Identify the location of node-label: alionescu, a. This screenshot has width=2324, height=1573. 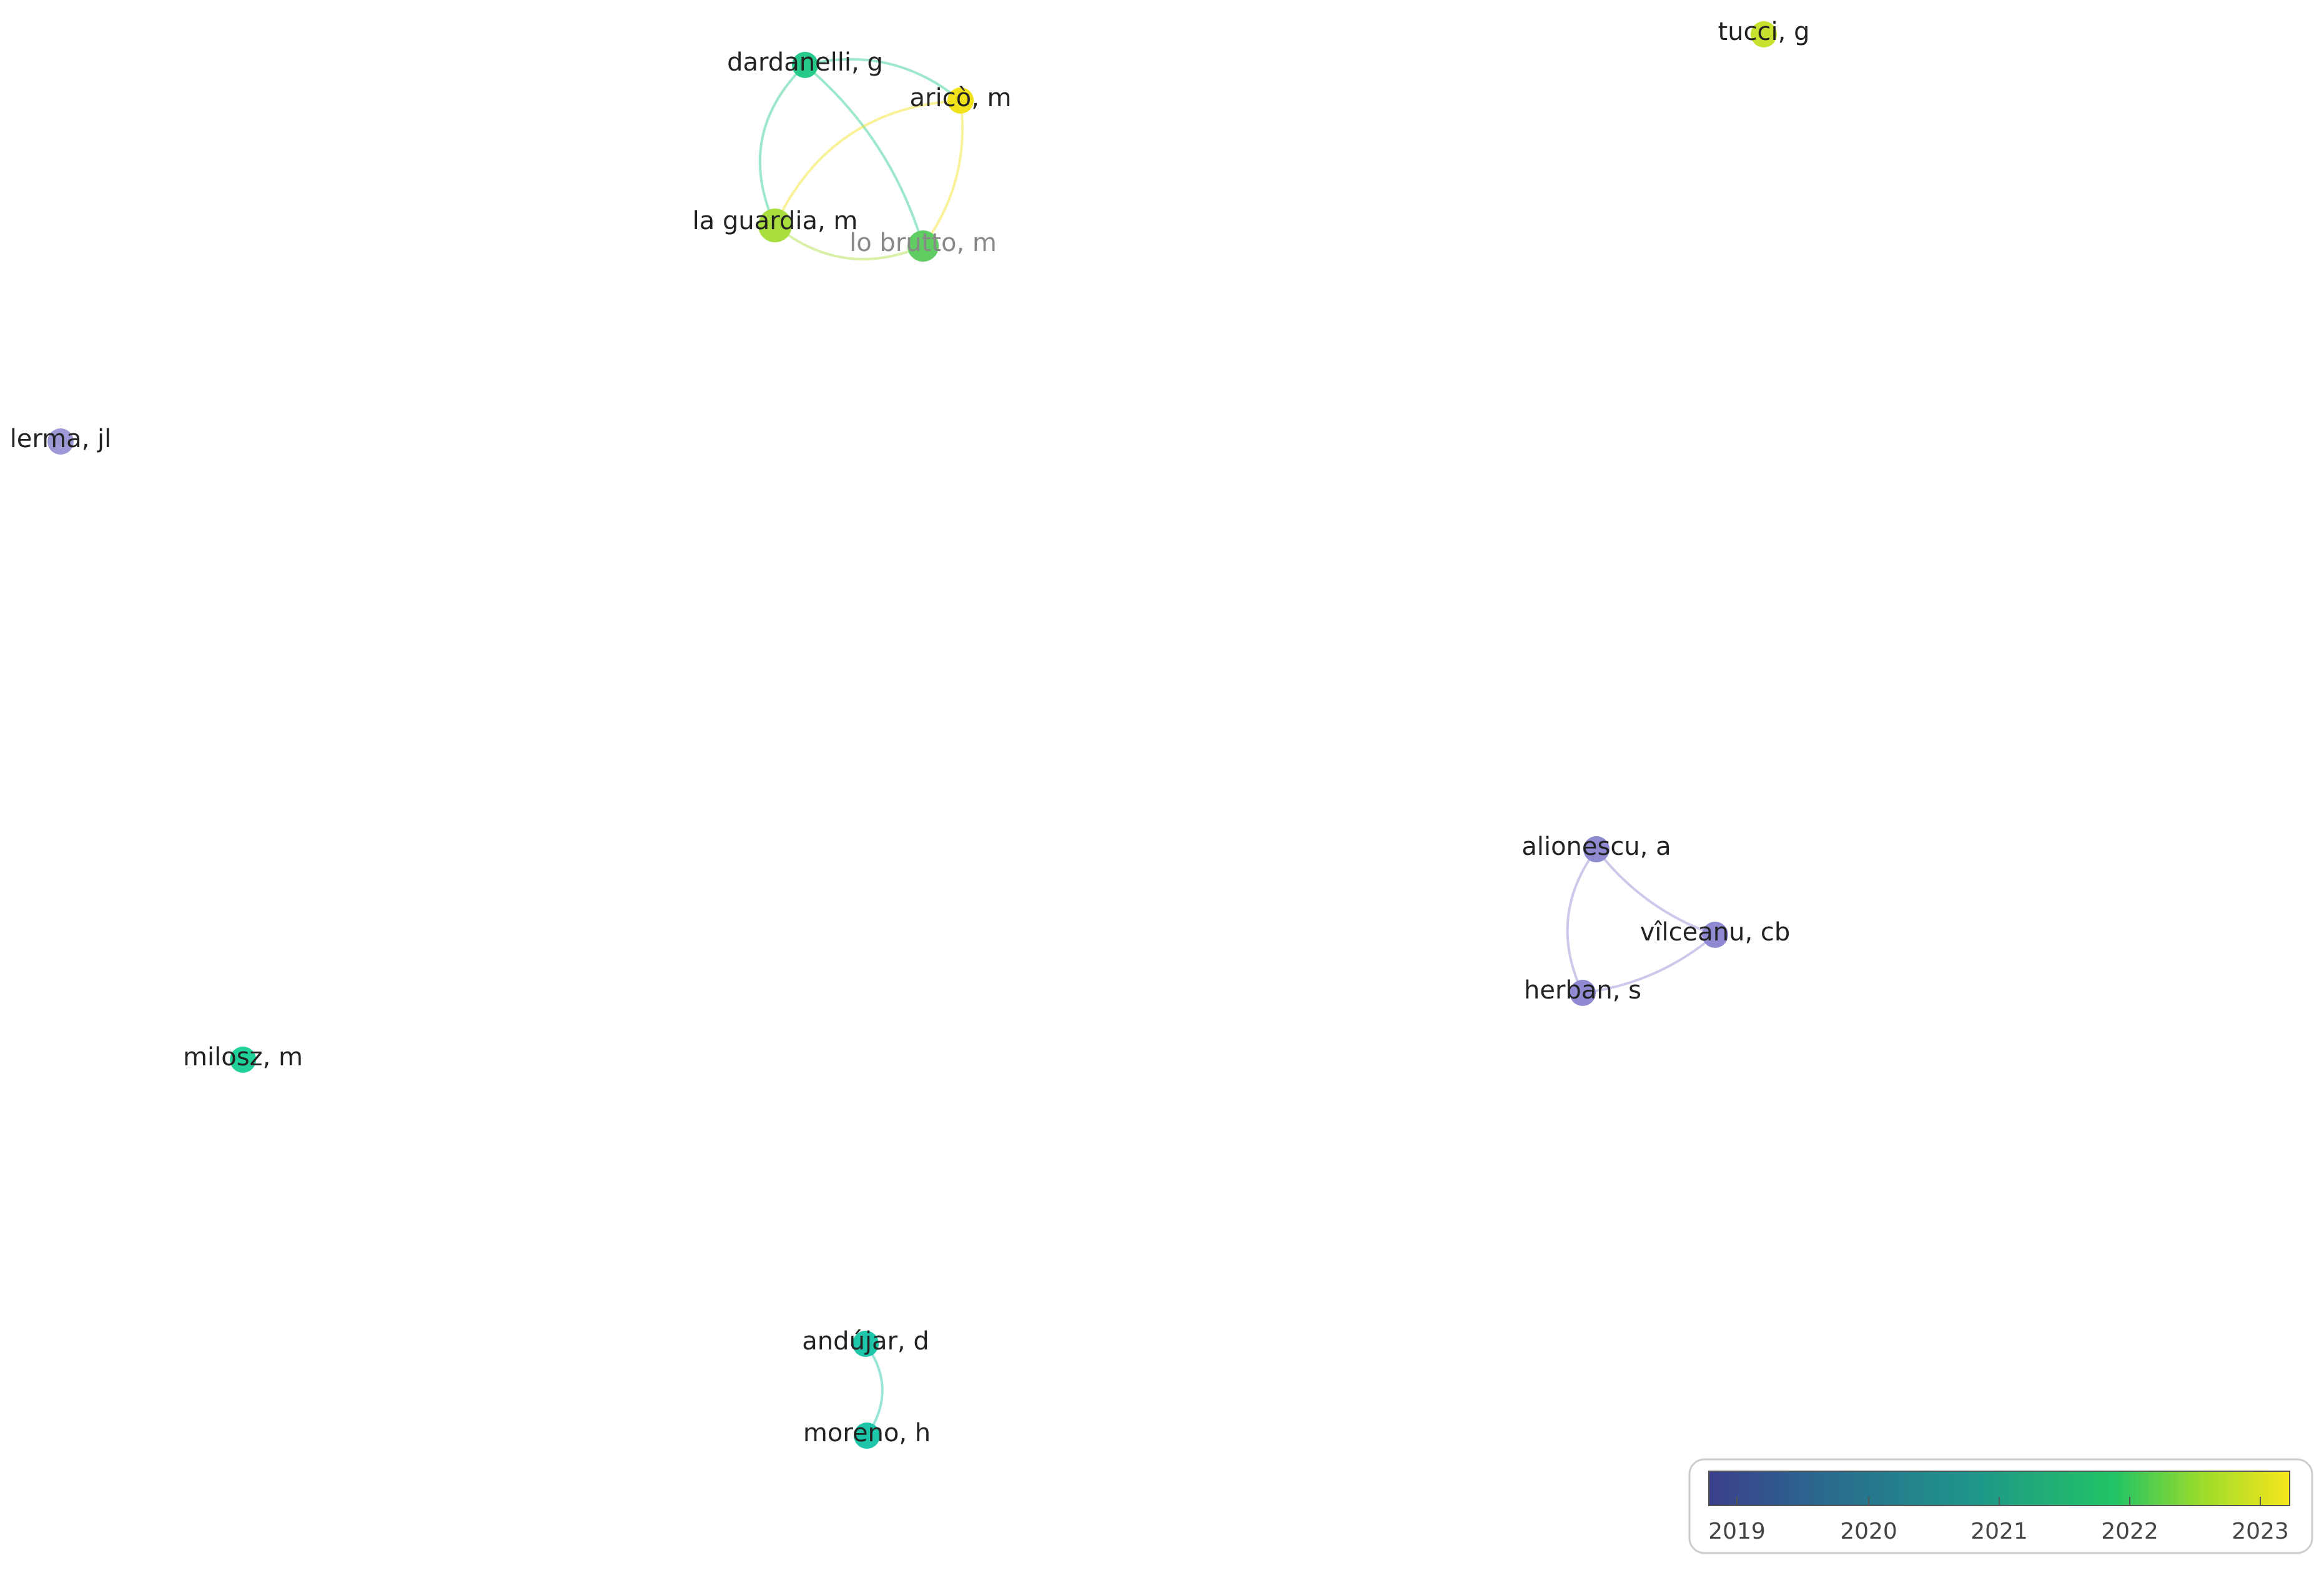
(1596, 847).